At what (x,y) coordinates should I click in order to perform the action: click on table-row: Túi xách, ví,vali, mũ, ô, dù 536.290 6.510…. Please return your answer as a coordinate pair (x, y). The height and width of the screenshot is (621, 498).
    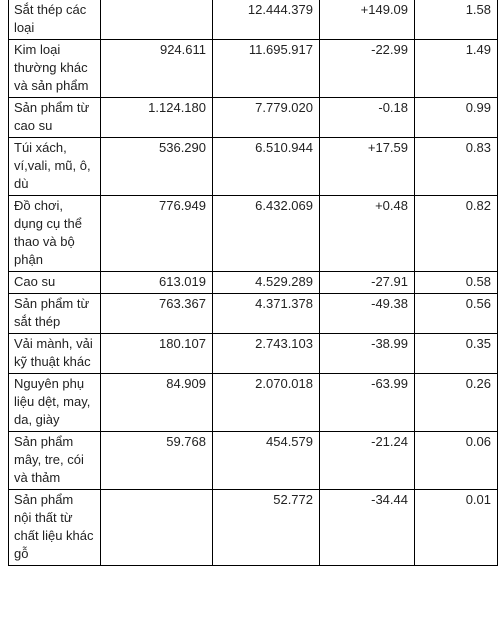
    Looking at the image, I should click on (253, 166).